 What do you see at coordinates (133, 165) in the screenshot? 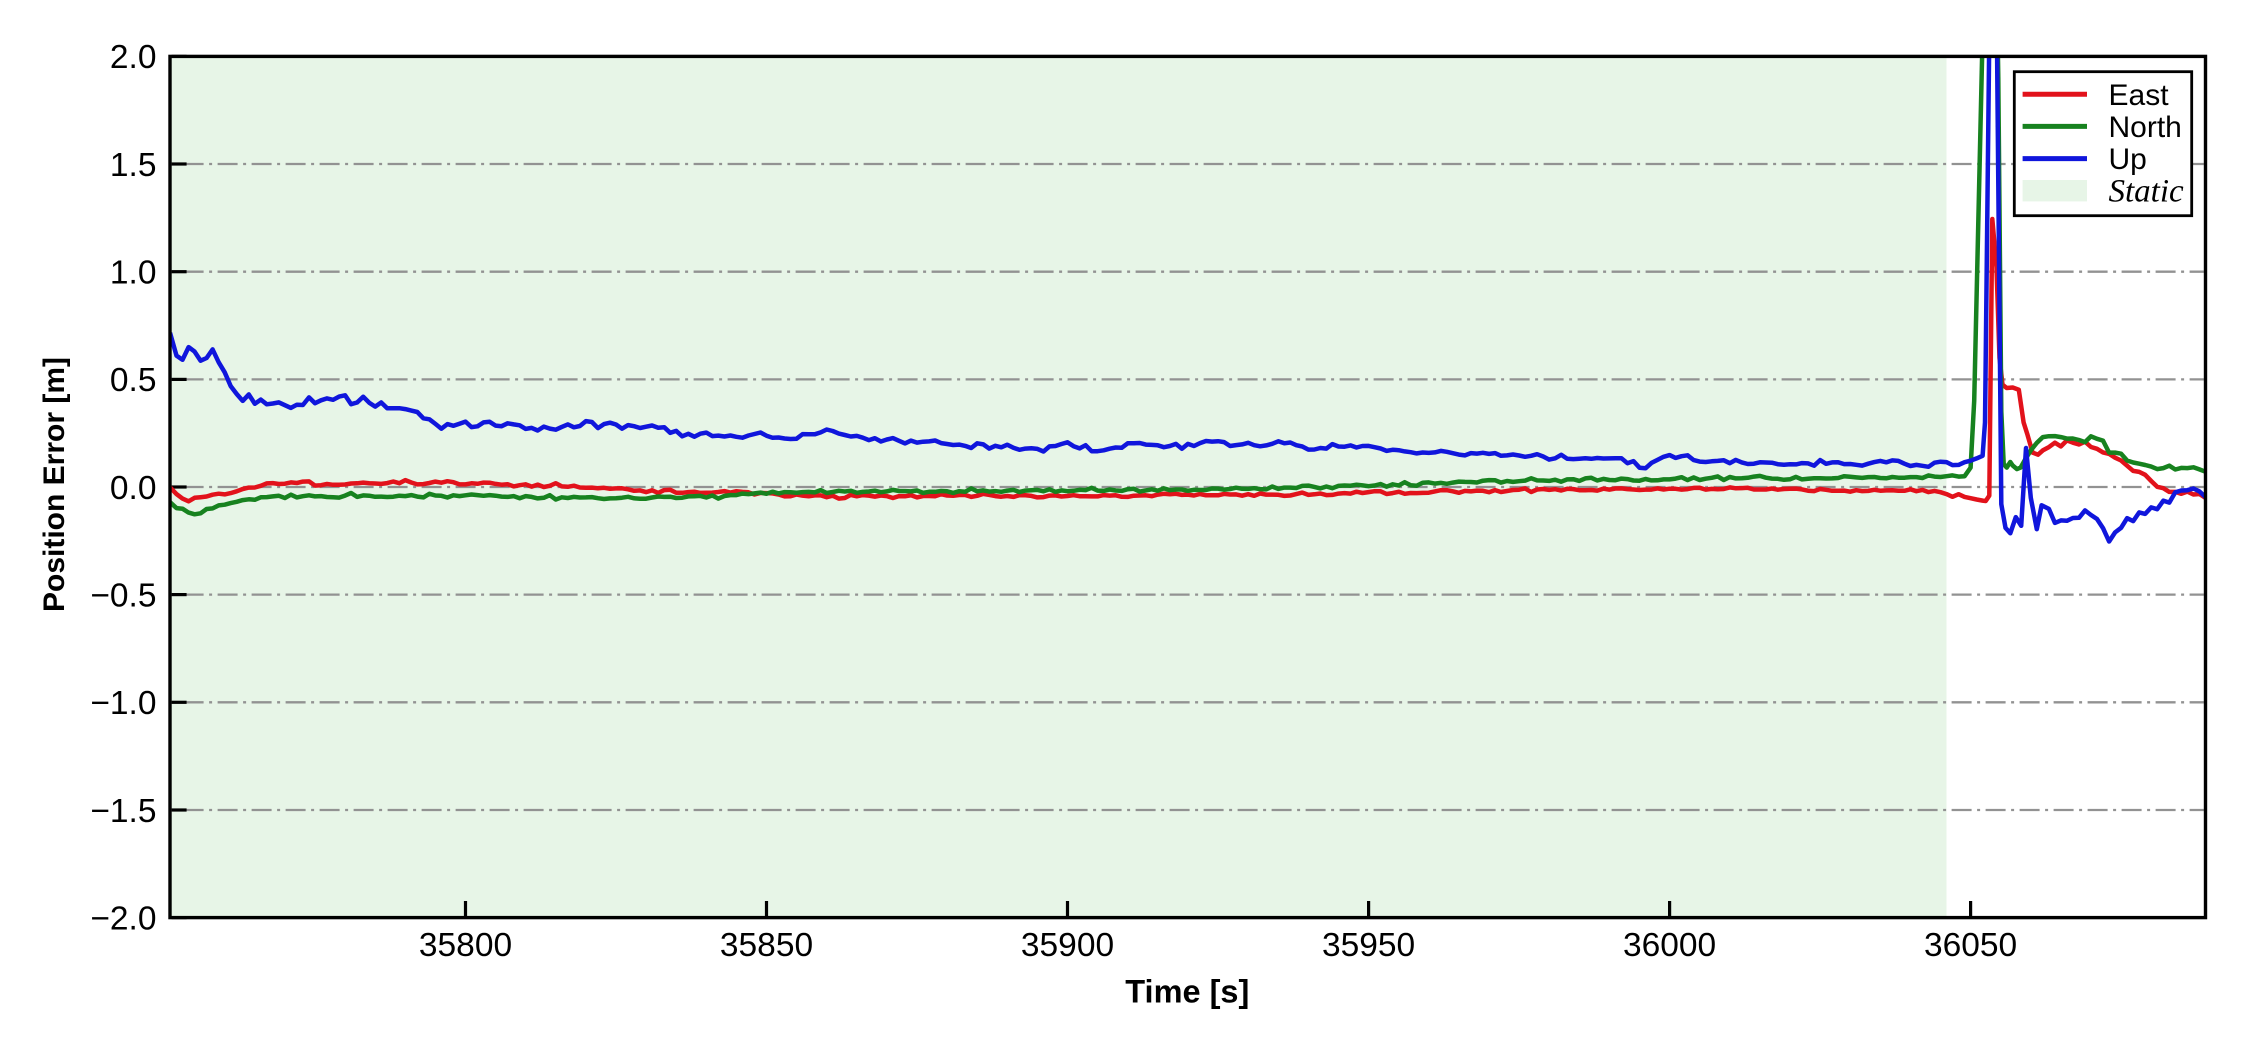
I see `svg-text: 1.5` at bounding box center [133, 165].